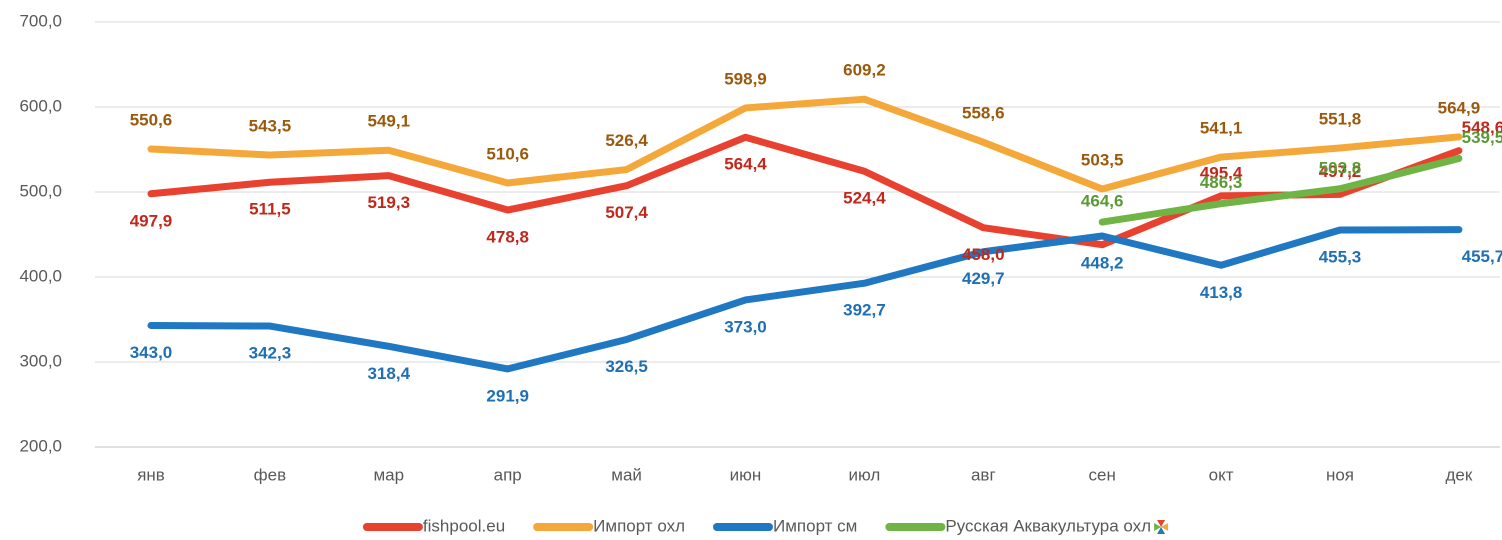  Describe the element at coordinates (983, 254) in the screenshot. I see `data-label: 458,0` at that location.